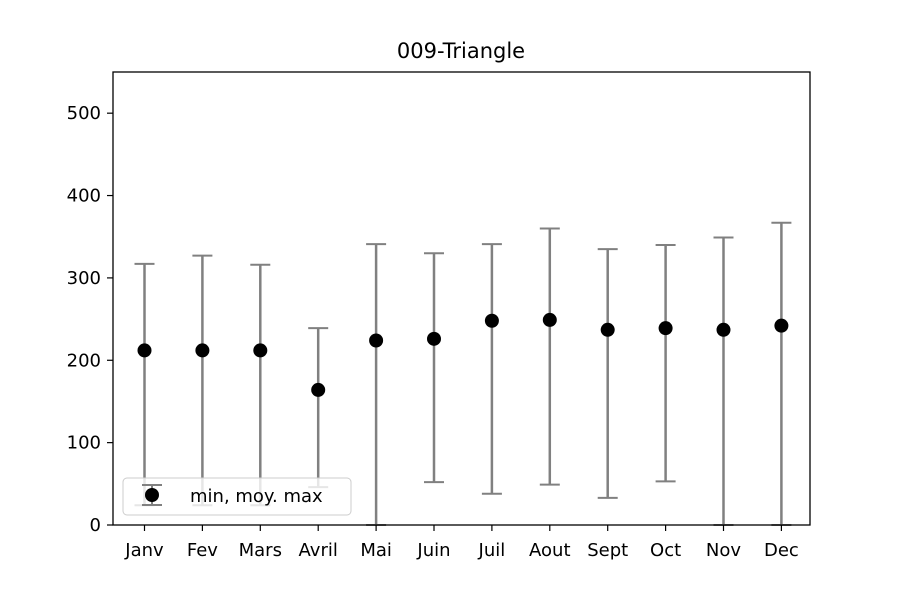  What do you see at coordinates (144, 350) in the screenshot?
I see `mean-point-Janv` at bounding box center [144, 350].